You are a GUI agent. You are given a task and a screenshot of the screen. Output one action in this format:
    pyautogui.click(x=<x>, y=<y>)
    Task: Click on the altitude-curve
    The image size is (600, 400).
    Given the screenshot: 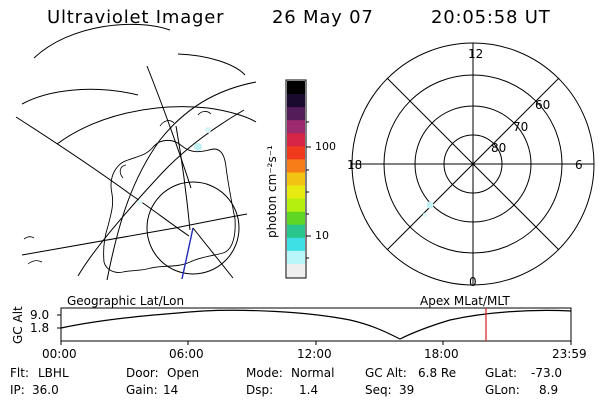 What is the action you would take?
    pyautogui.click(x=316, y=324)
    